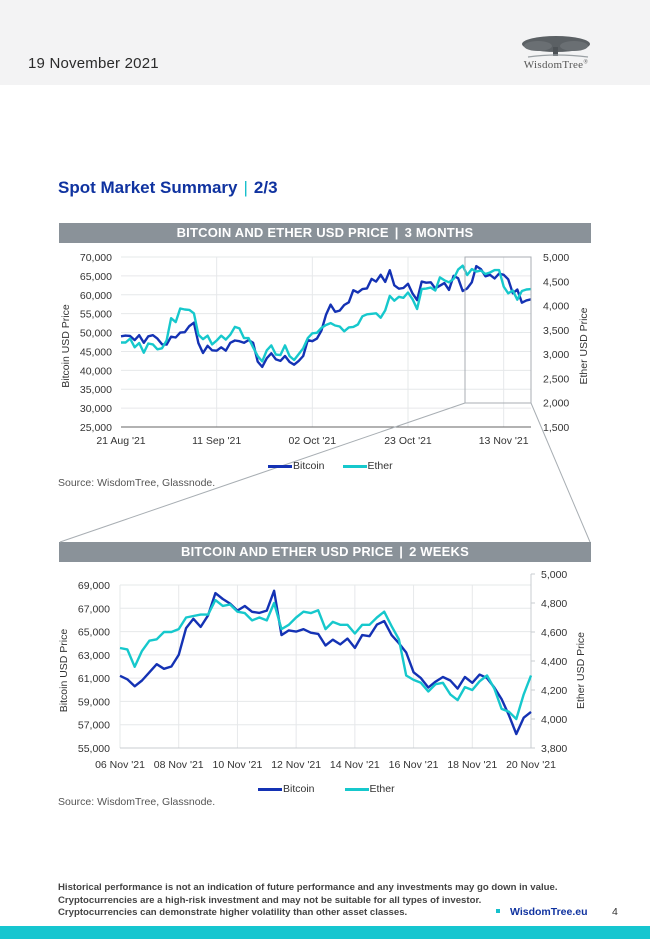 Image resolution: width=650 pixels, height=939 pixels. Describe the element at coordinates (439, 232) in the screenshot. I see `chart1-title-suffix: 3 MONTHS` at that location.